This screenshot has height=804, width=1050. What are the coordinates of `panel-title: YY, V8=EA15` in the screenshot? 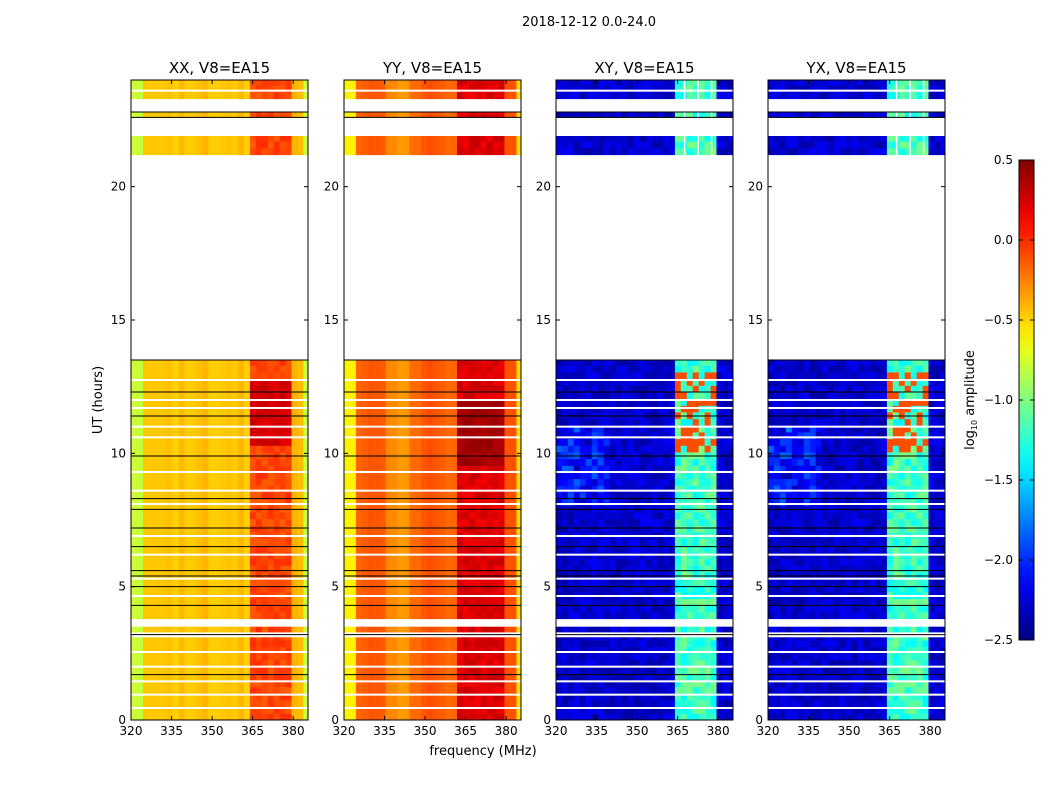 It's located at (432, 68).